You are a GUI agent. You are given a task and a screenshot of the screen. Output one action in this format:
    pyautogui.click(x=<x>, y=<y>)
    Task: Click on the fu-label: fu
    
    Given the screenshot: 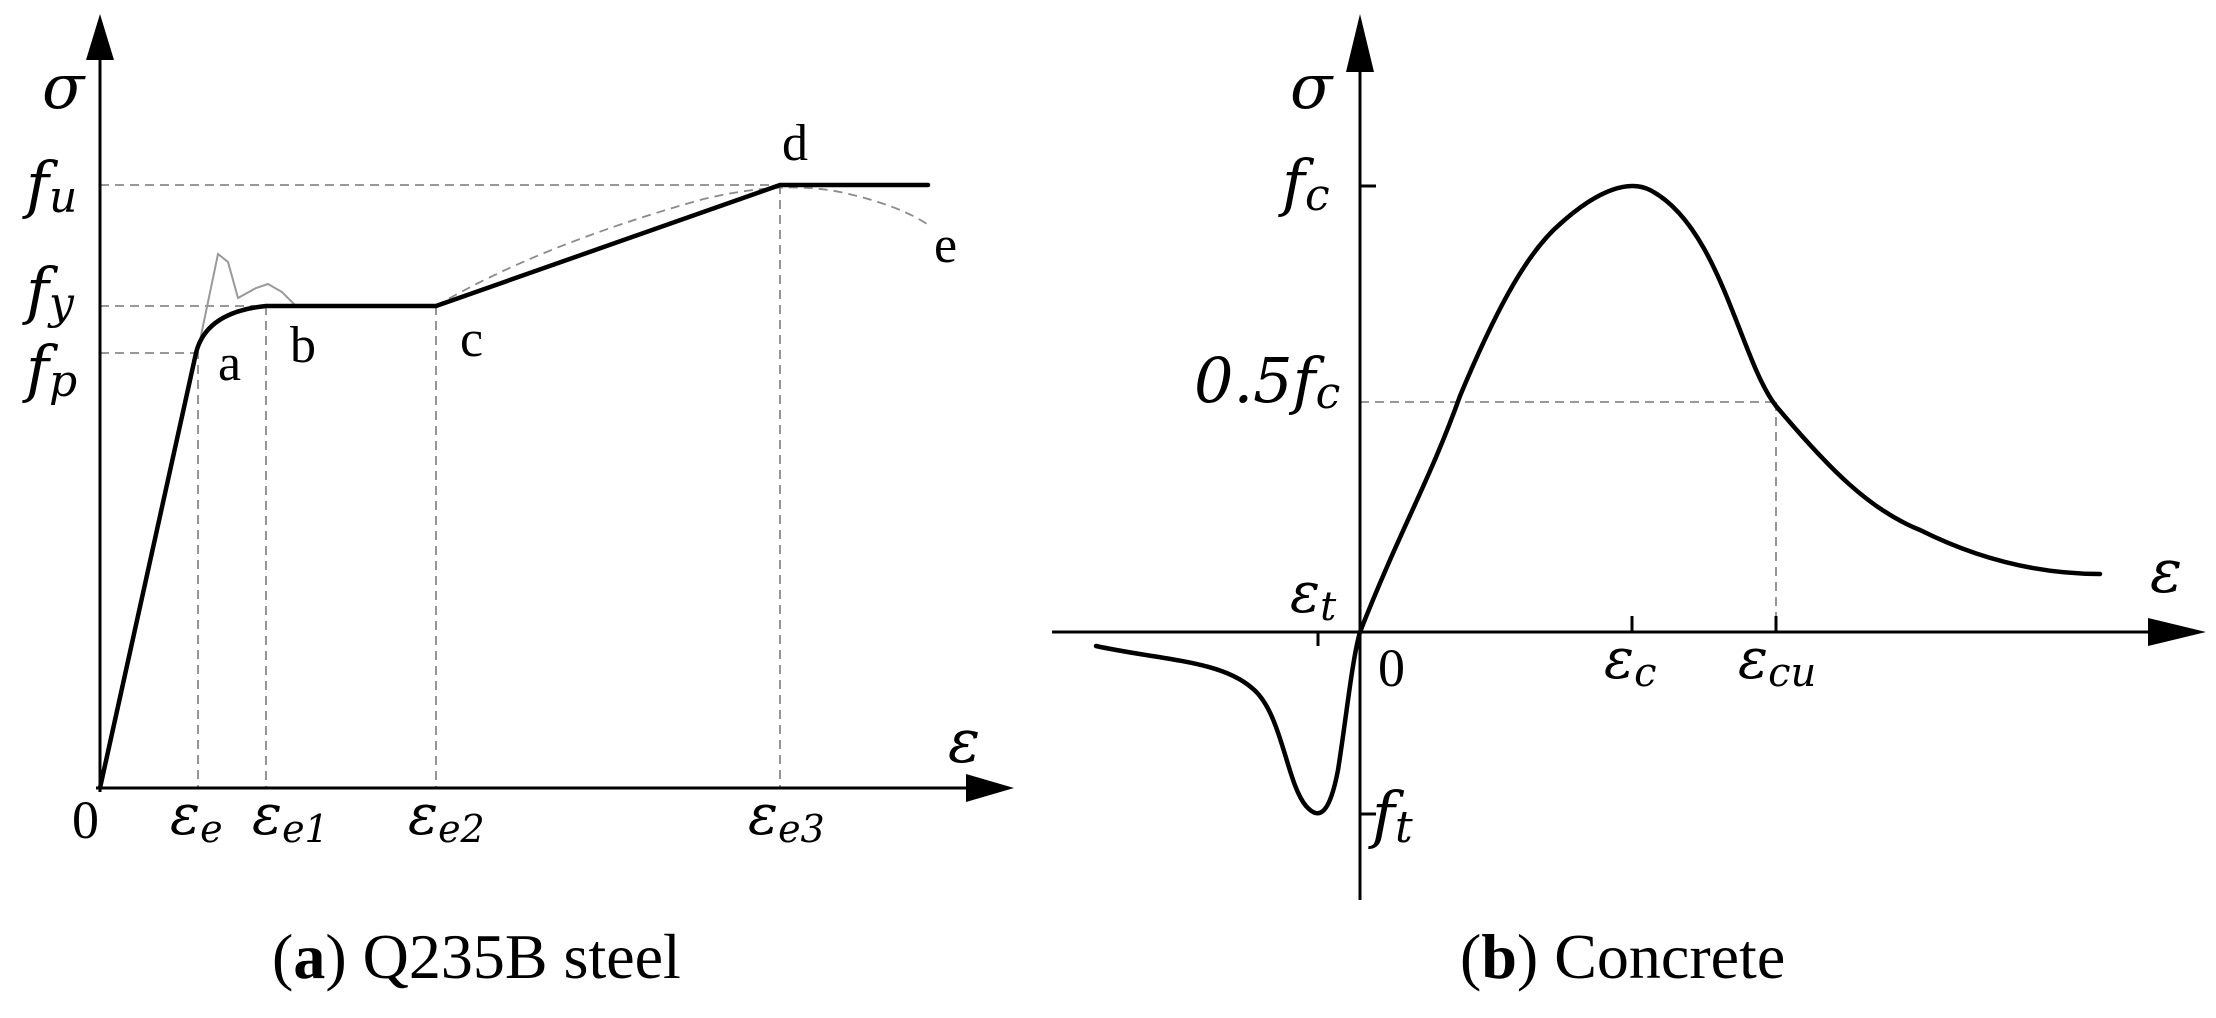 What is the action you would take?
    pyautogui.click(x=49, y=185)
    